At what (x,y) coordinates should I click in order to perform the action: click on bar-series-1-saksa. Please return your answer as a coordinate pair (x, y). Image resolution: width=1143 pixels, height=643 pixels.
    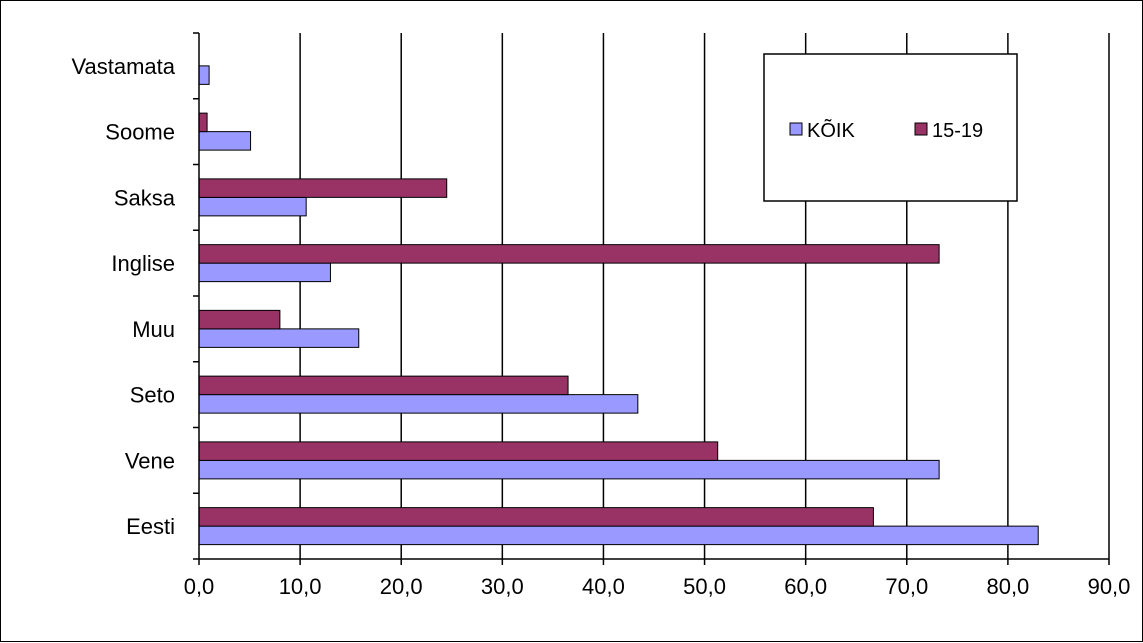
    Looking at the image, I should click on (252, 206).